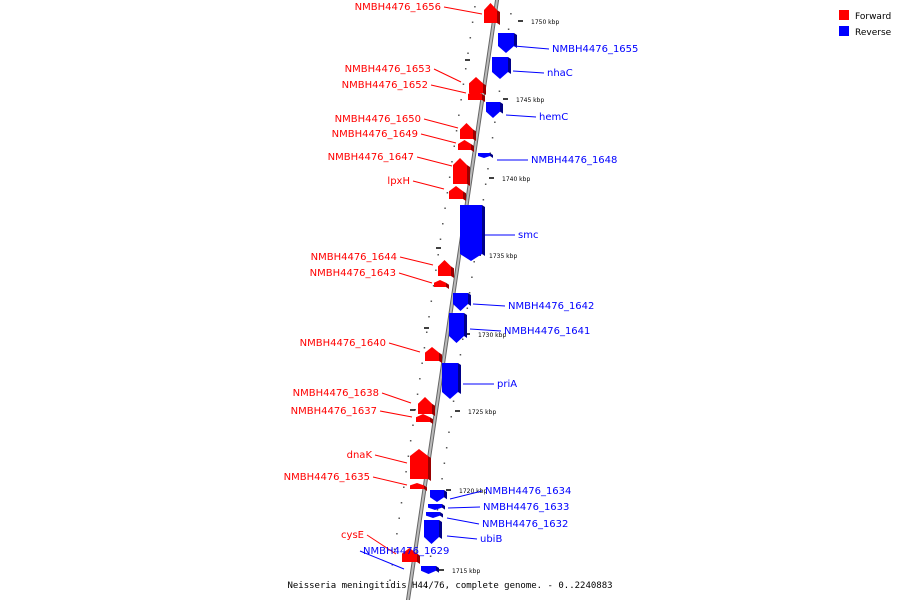  I want to click on gene-NMBH4476_1643: NMBH4476_1643, so click(379, 278).